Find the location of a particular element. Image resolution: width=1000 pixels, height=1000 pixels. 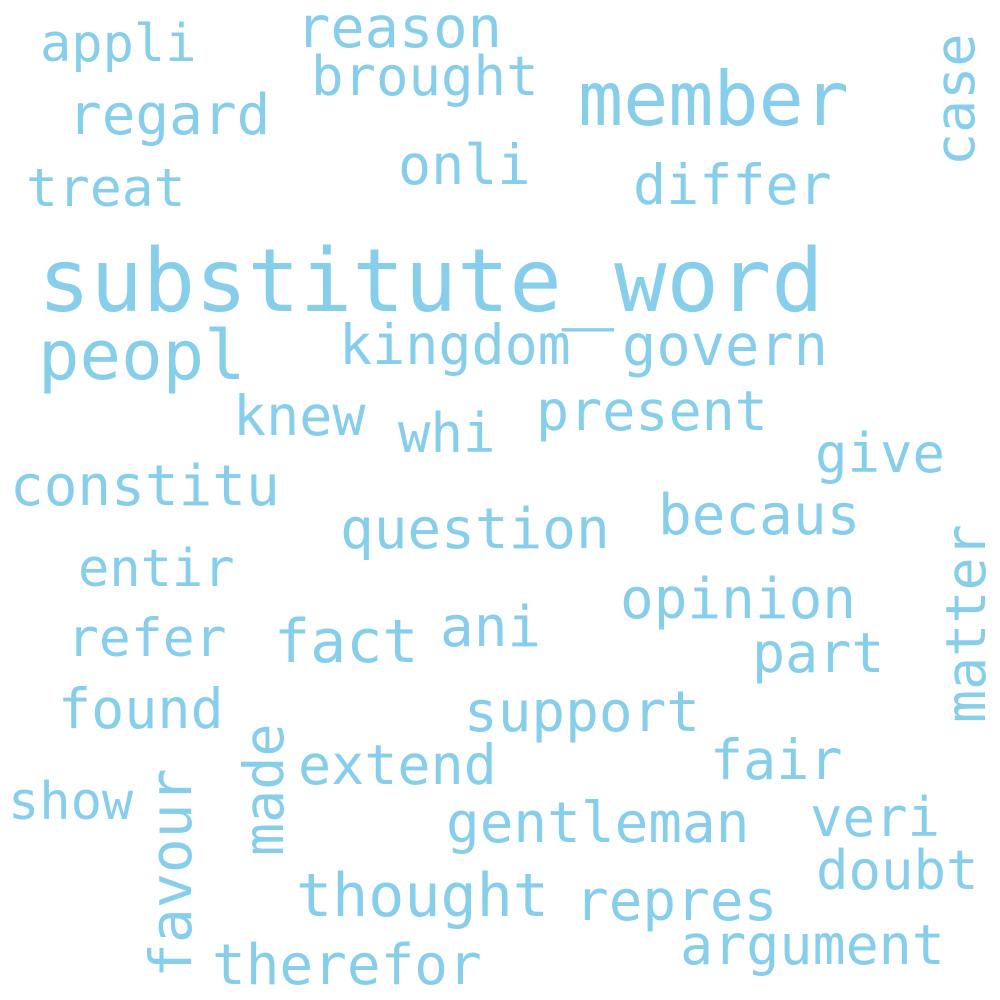

word-member: member is located at coordinates (713, 99).